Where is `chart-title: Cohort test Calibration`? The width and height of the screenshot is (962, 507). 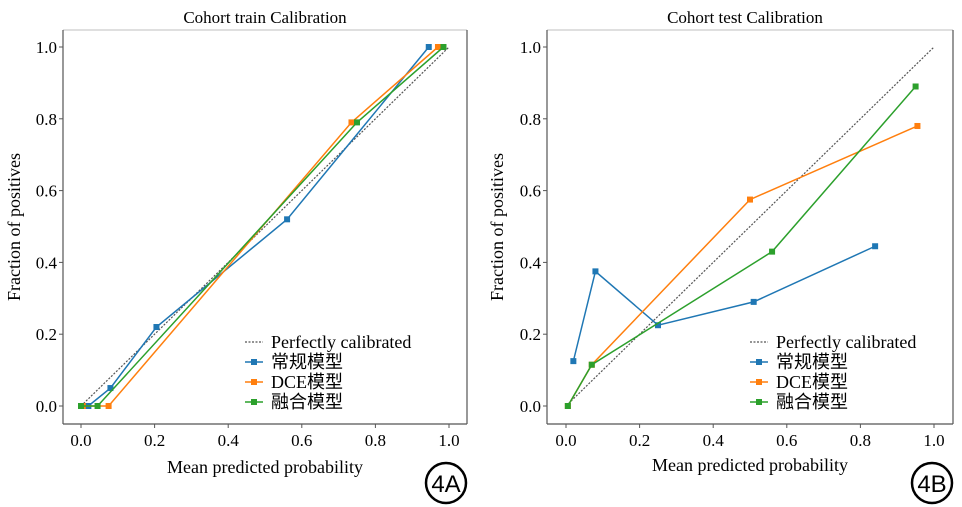 chart-title: Cohort test Calibration is located at coordinates (745, 17).